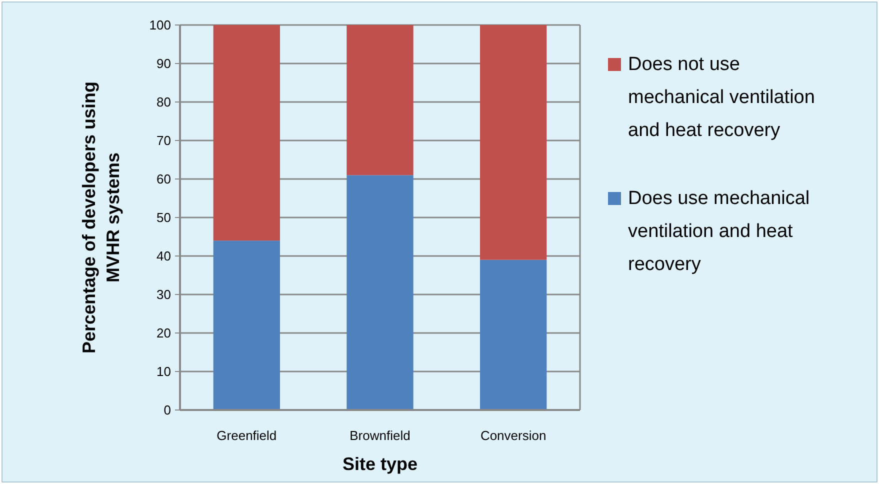 The height and width of the screenshot is (484, 879). Describe the element at coordinates (163, 256) in the screenshot. I see `y-tick-label: 40` at that location.